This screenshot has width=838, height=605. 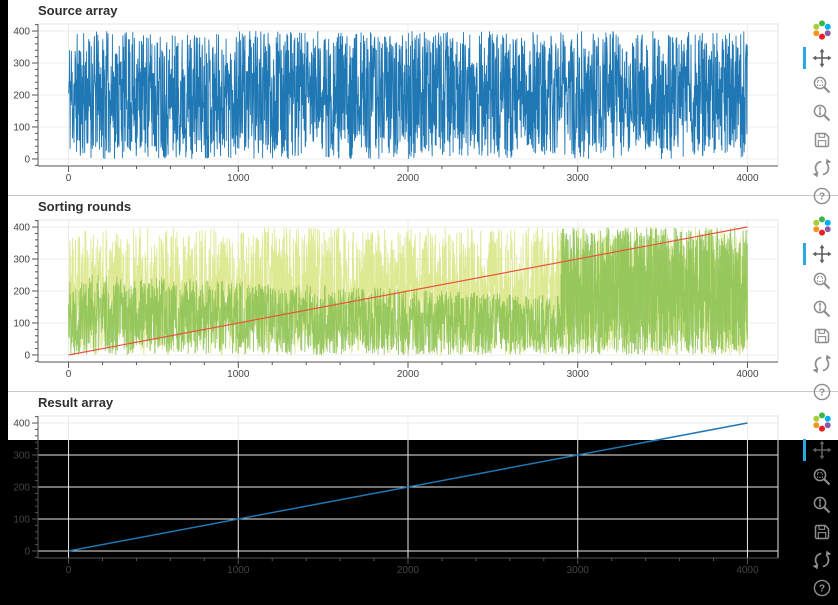 I want to click on plot-toolbar-source-array: ?, so click(x=820, y=102).